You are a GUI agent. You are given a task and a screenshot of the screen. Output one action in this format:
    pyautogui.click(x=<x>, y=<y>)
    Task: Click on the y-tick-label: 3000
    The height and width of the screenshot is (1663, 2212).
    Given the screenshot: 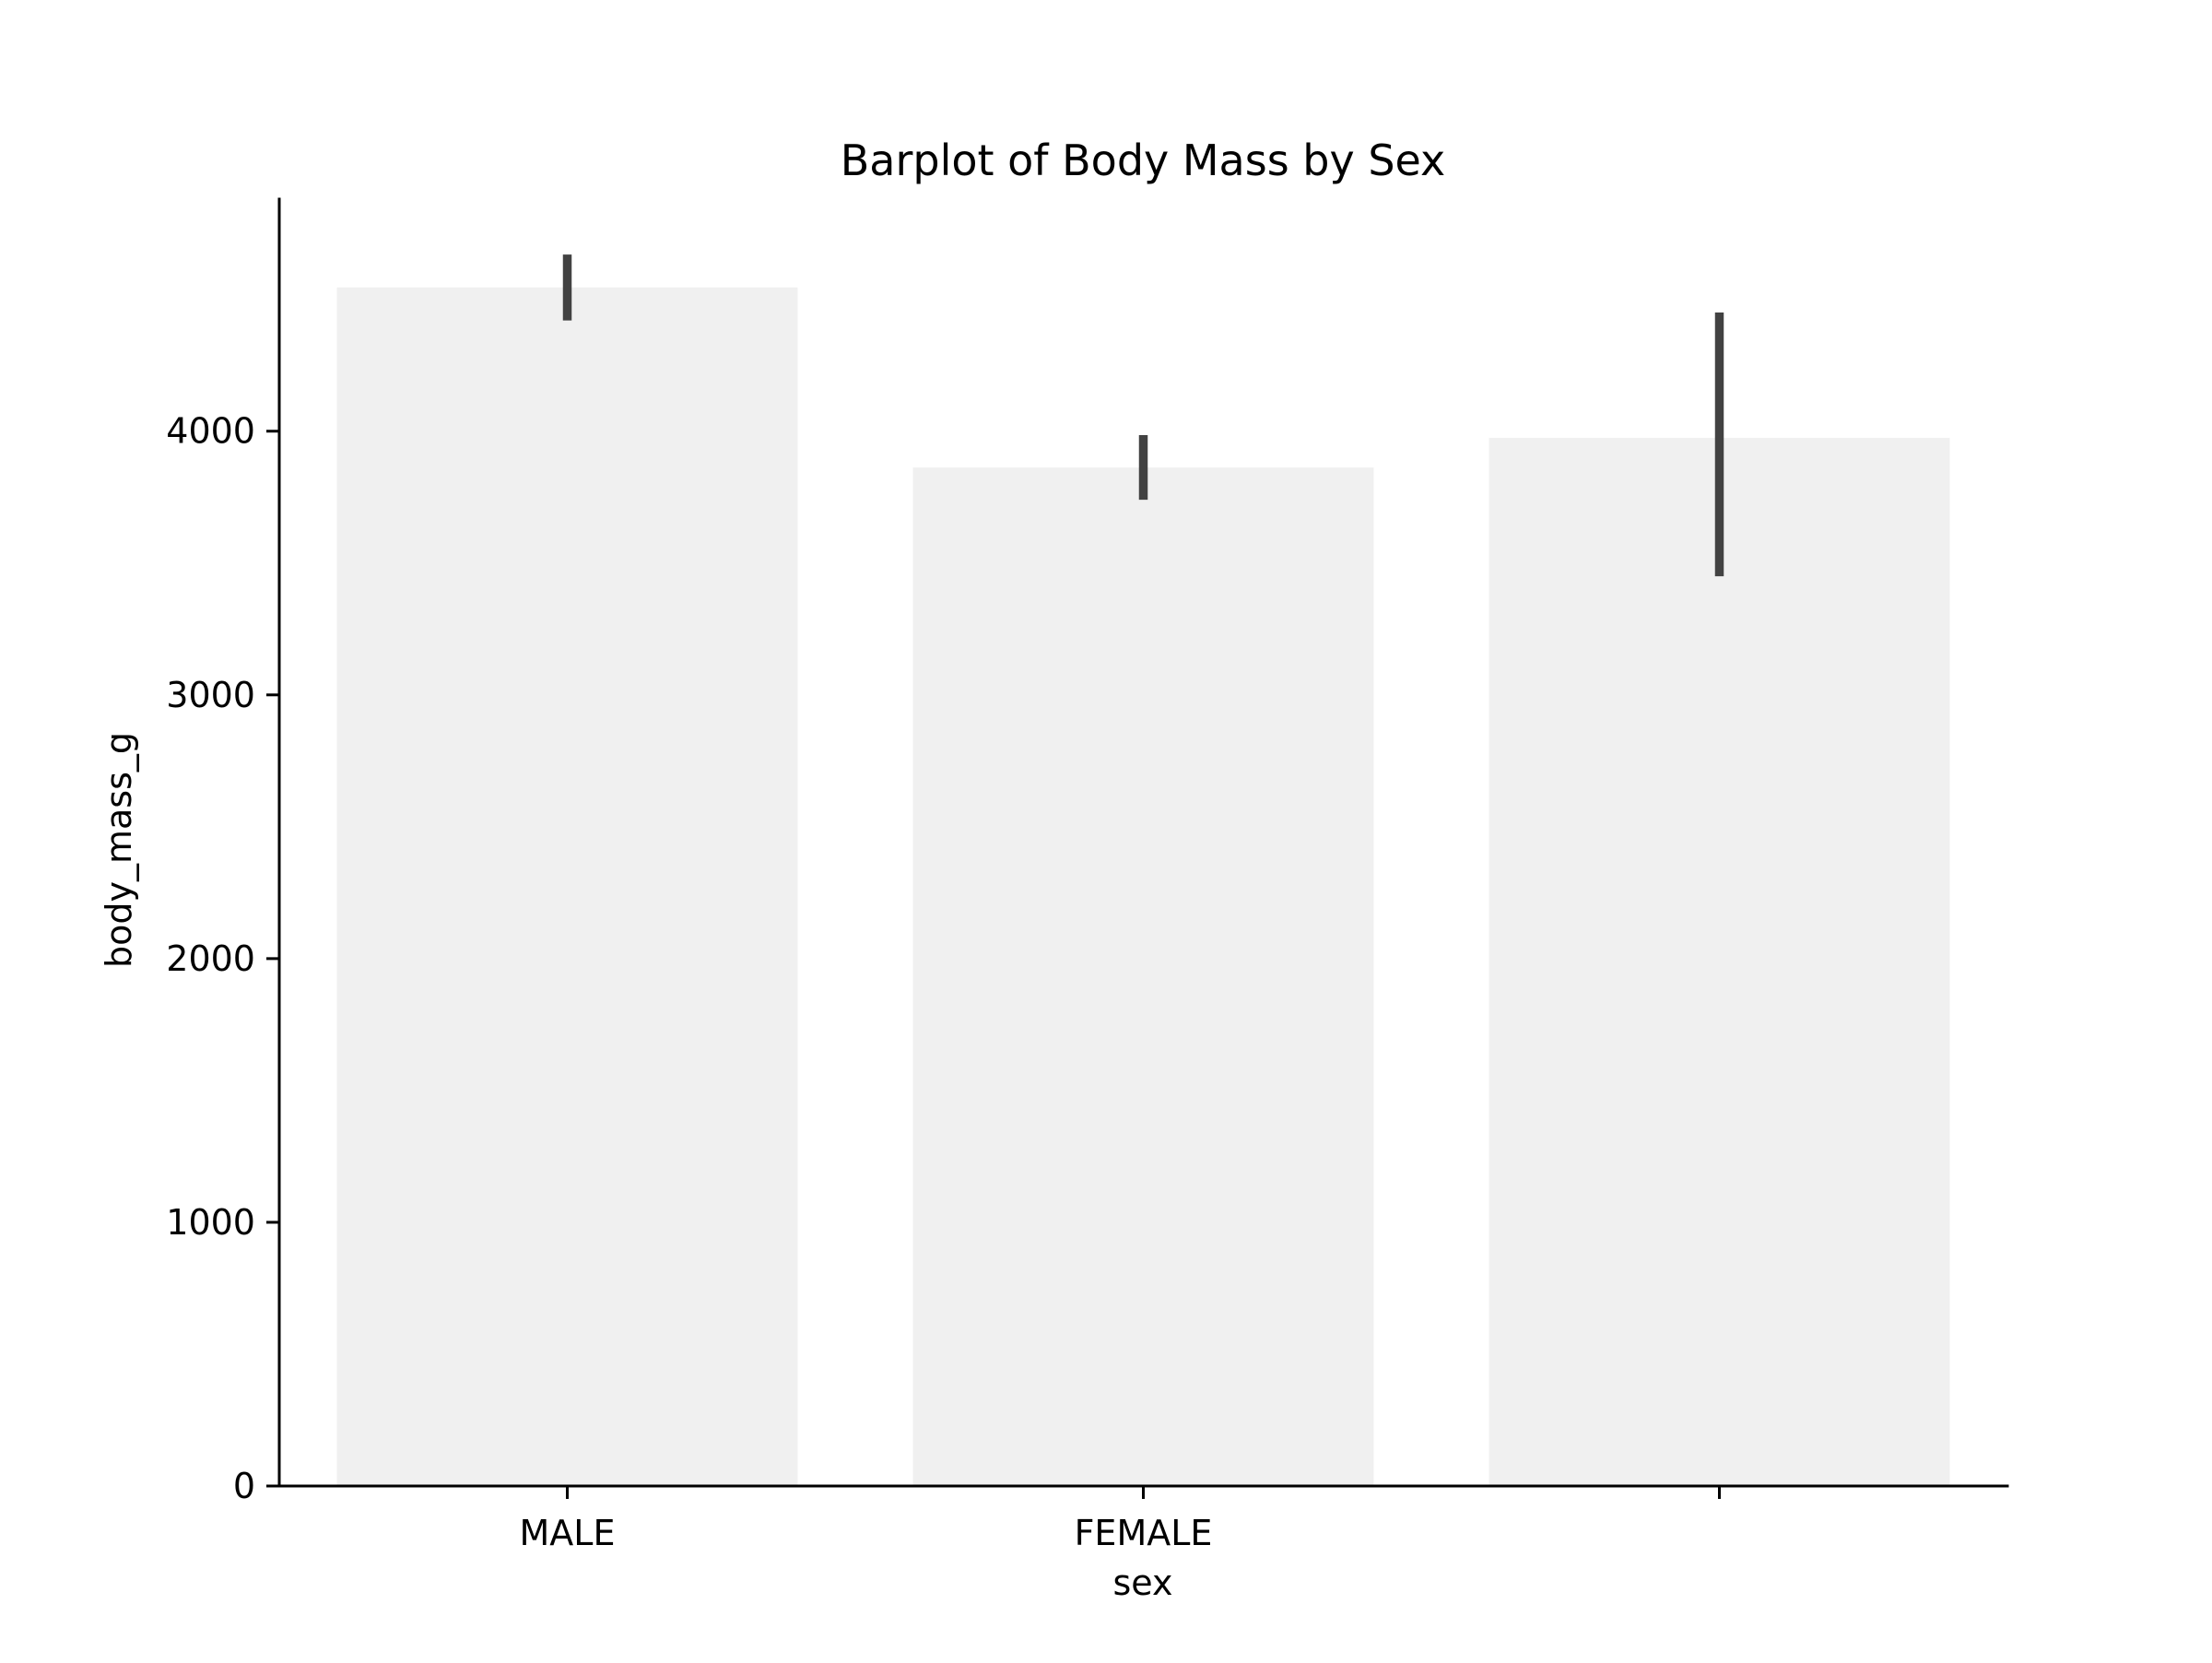 What is the action you would take?
    pyautogui.click(x=210, y=695)
    